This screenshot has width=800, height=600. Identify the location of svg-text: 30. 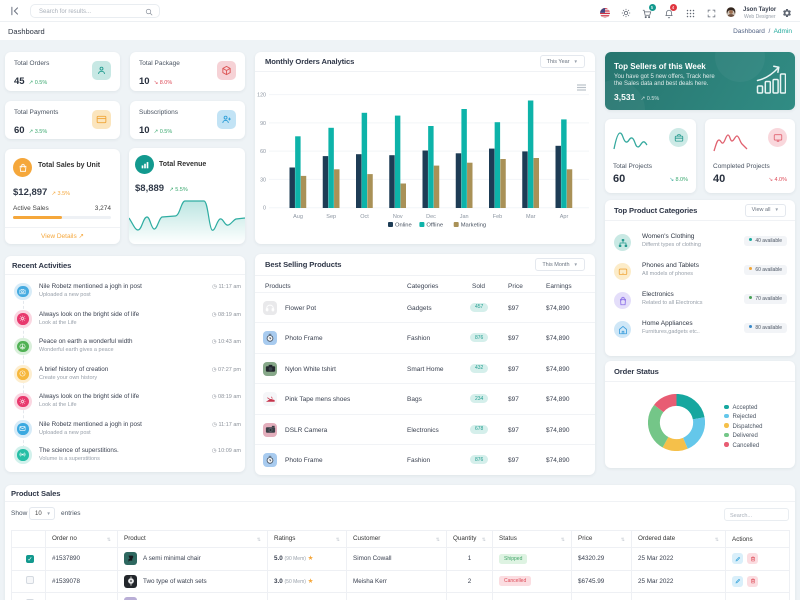
(263, 180).